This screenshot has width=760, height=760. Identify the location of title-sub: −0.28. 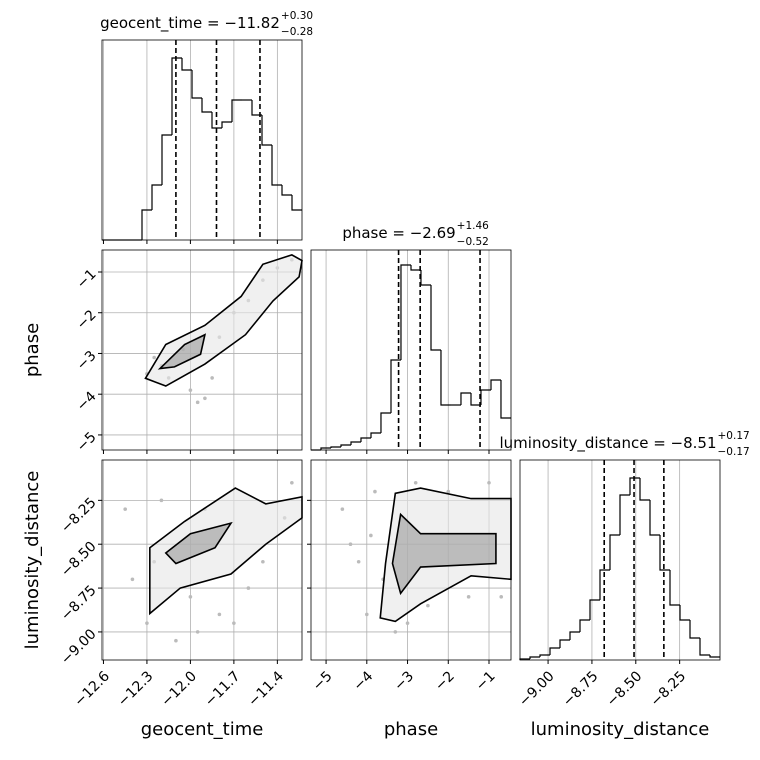
(297, 32).